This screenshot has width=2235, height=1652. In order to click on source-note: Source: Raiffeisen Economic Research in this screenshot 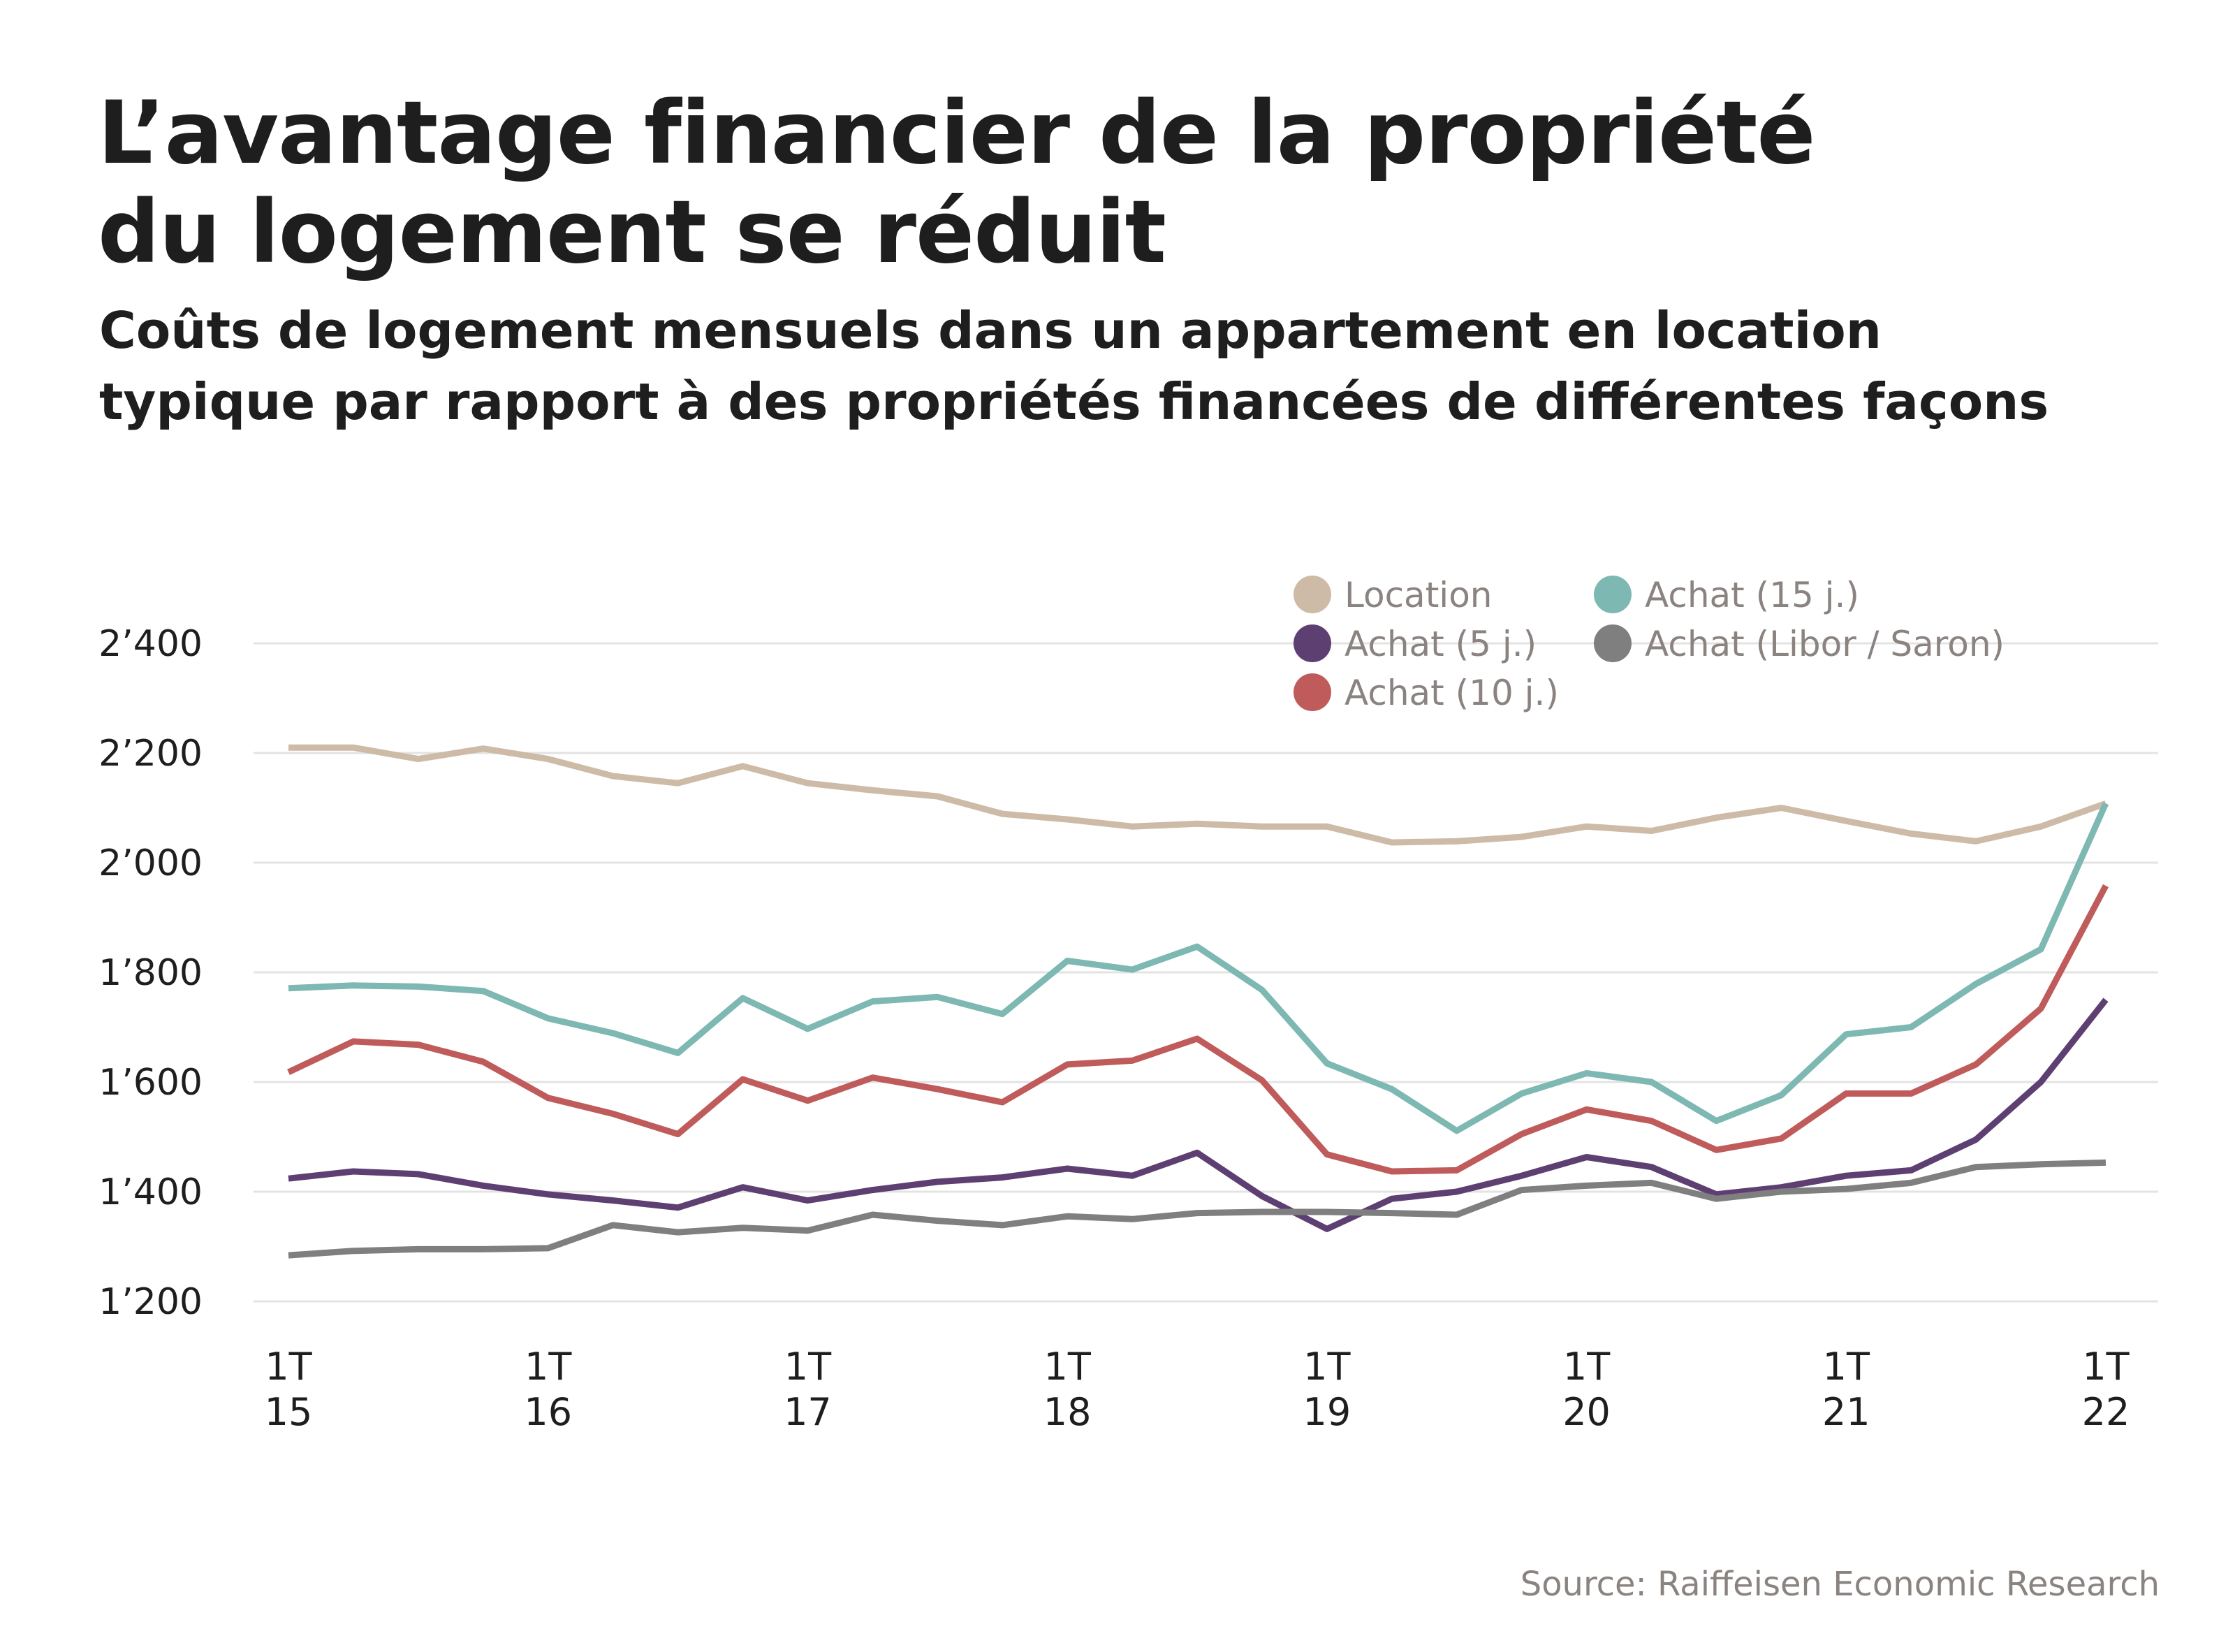, I will do `click(1840, 1584)`.